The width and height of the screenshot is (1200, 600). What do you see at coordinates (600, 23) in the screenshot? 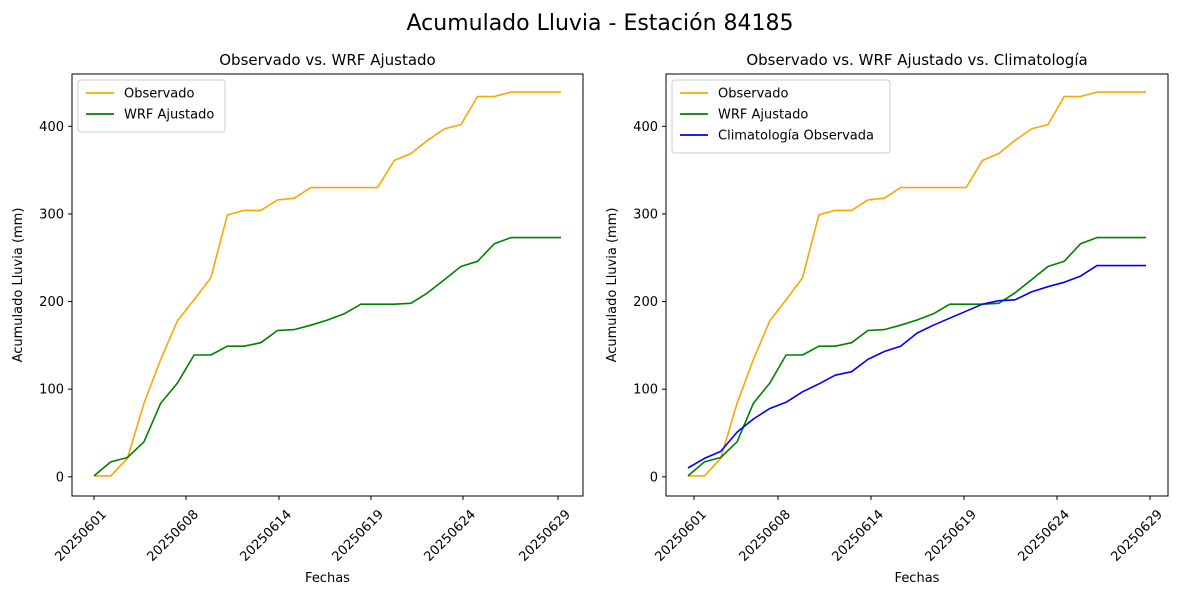
I see `figure-suptitle: Acumulado Lluvia - Estación 84185` at bounding box center [600, 23].